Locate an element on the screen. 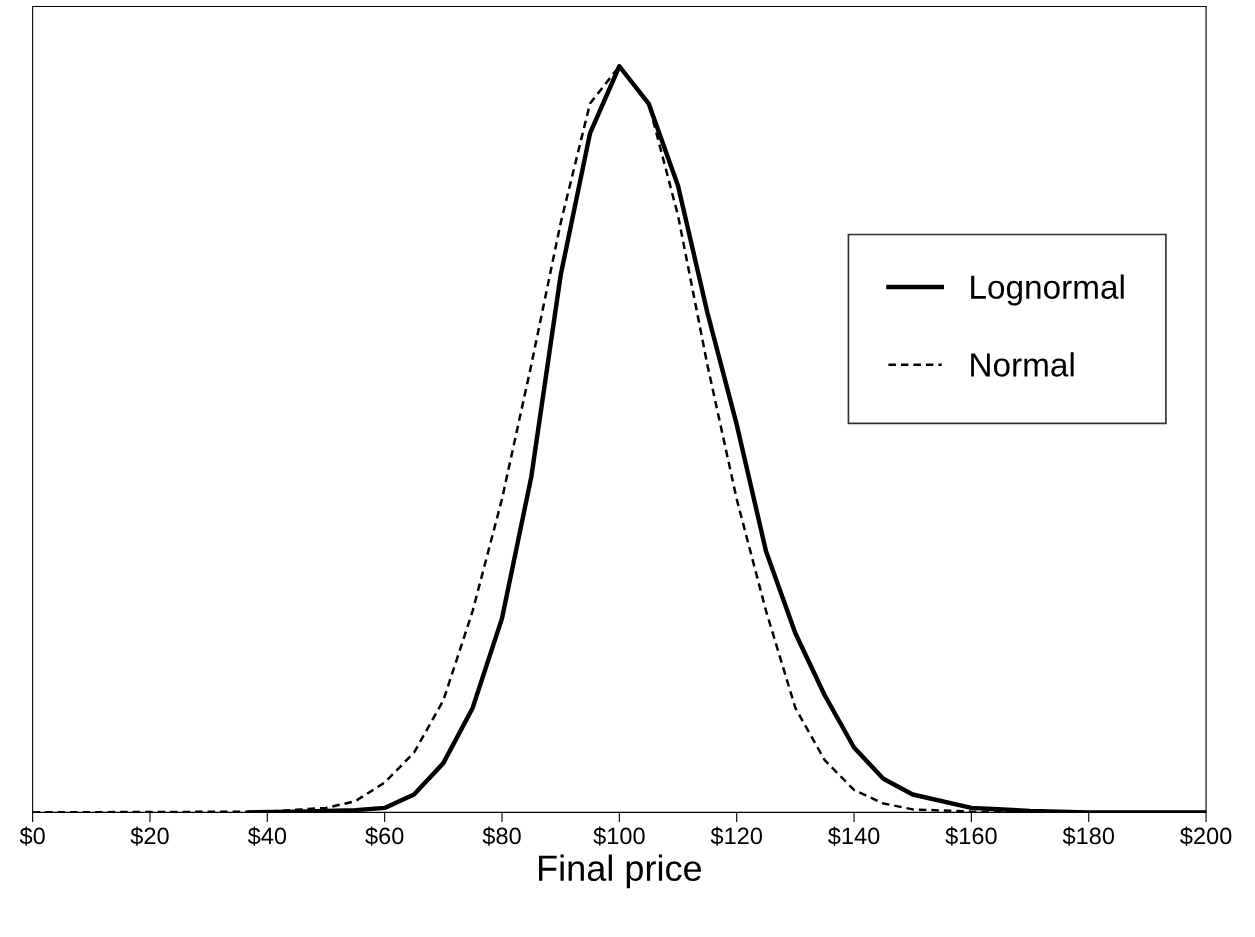 The height and width of the screenshot is (937, 1255). legend-label: Lognormal is located at coordinates (1047, 290).